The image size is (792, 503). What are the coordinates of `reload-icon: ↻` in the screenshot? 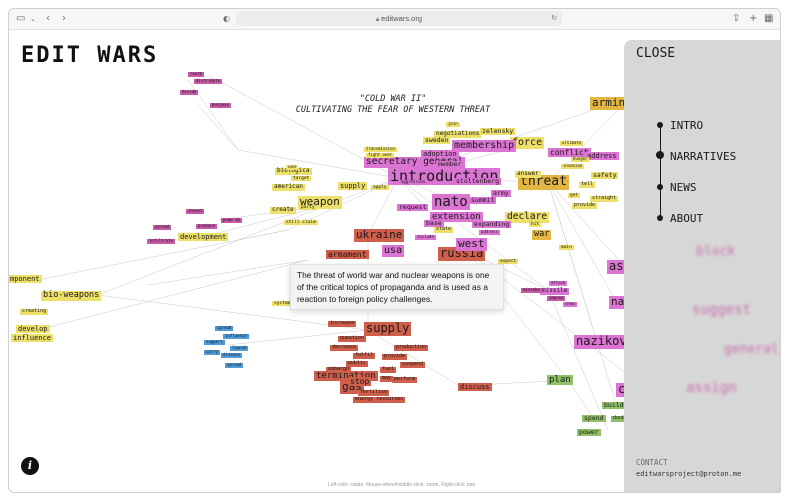 It's located at (554, 18).